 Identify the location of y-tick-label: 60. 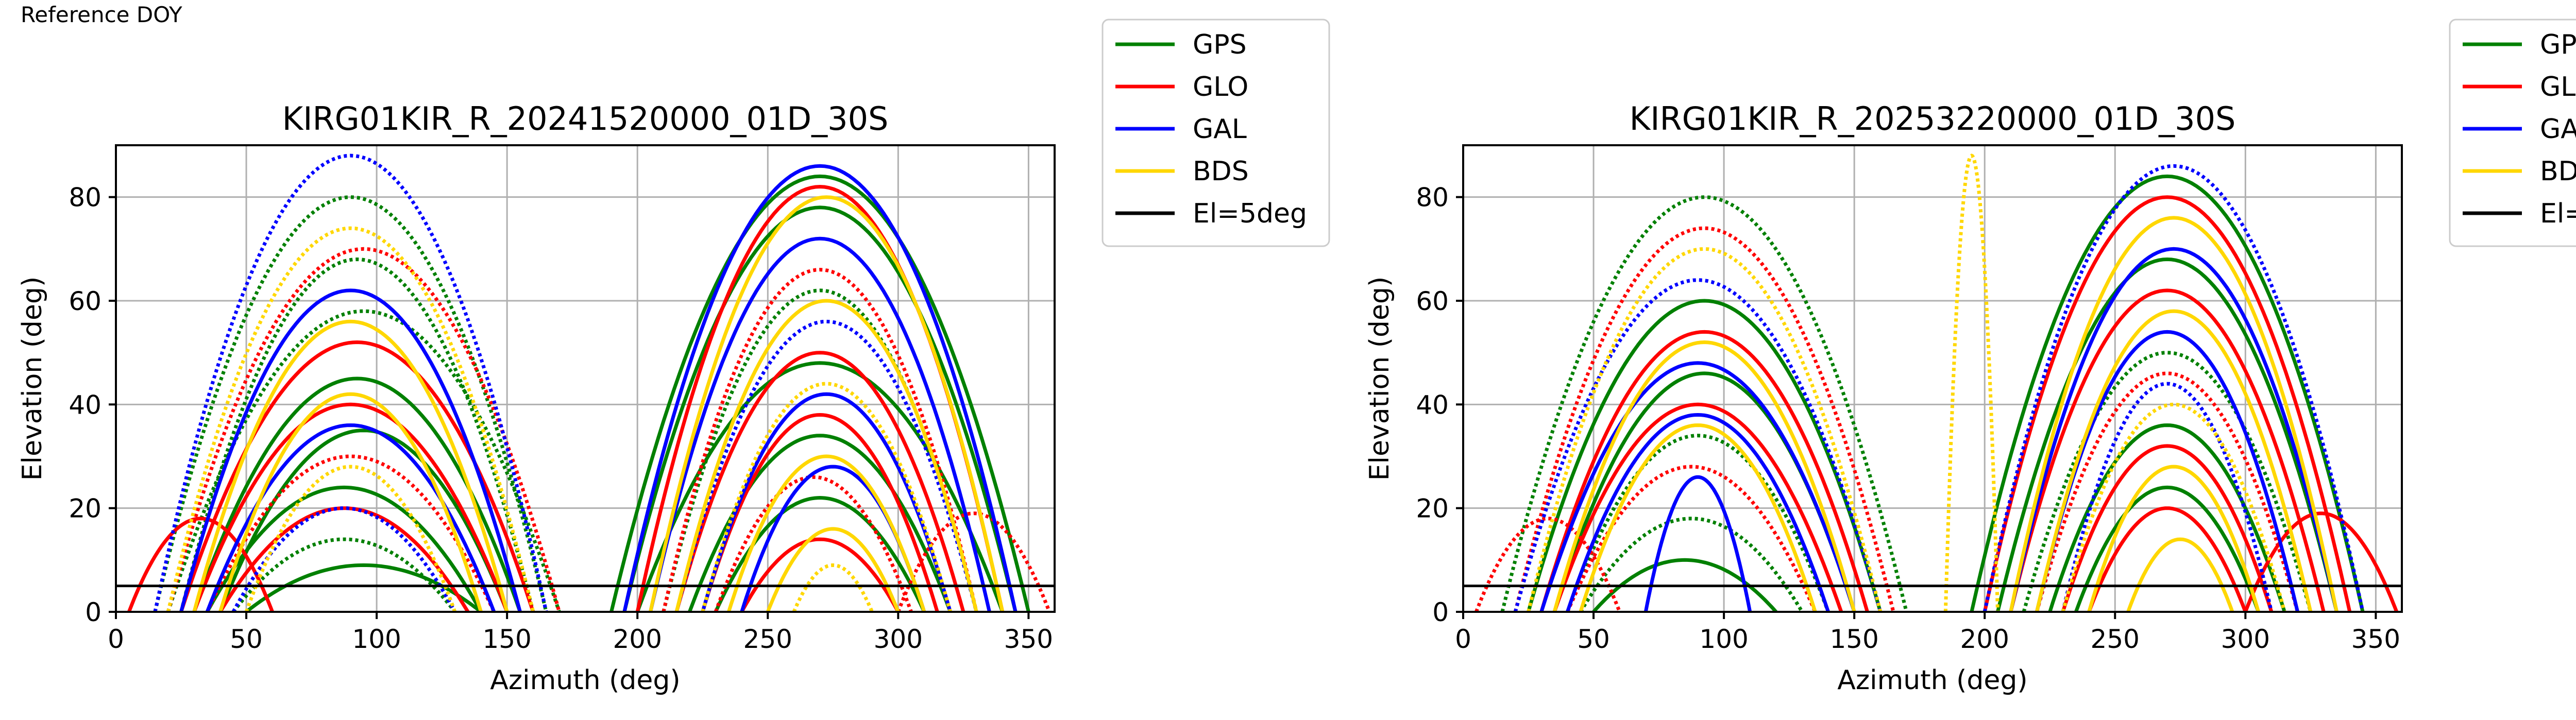
(85, 301).